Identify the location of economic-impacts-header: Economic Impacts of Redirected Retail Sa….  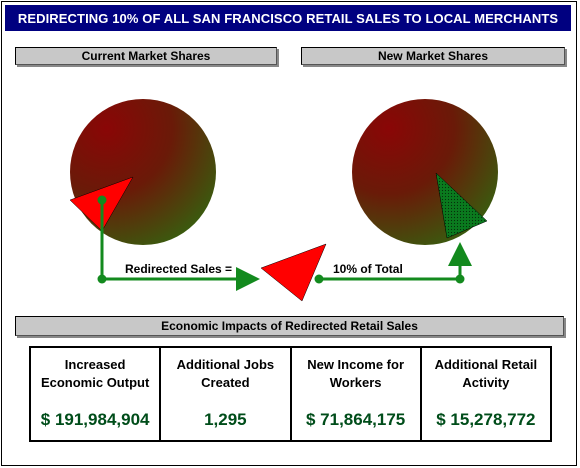
(289, 326).